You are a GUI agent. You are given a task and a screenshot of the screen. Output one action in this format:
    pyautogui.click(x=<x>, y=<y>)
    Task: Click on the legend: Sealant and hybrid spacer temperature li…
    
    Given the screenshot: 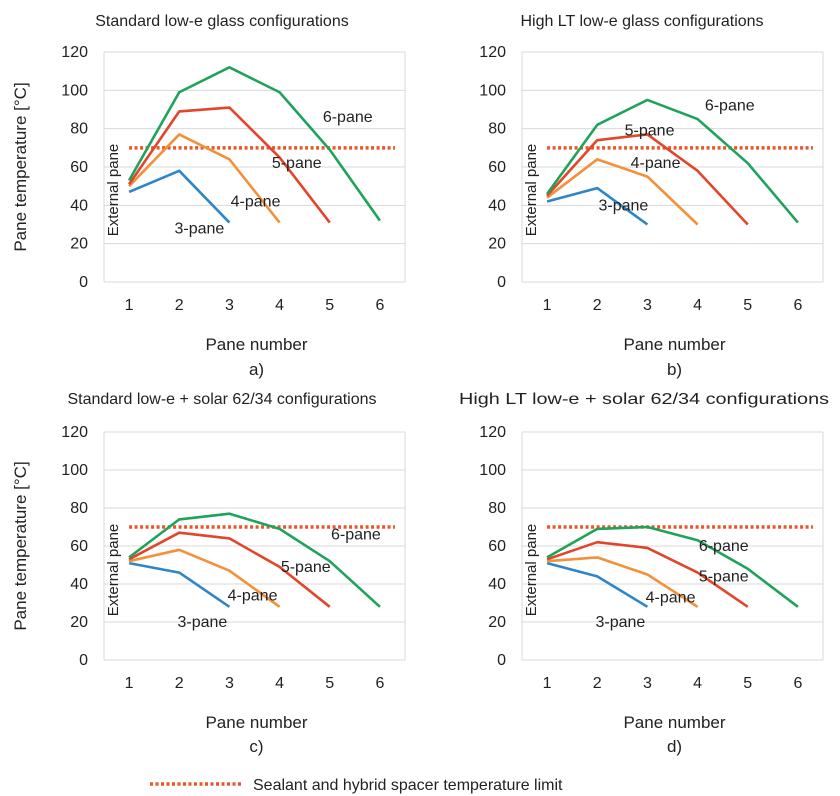 What is the action you would take?
    pyautogui.click(x=356, y=785)
    